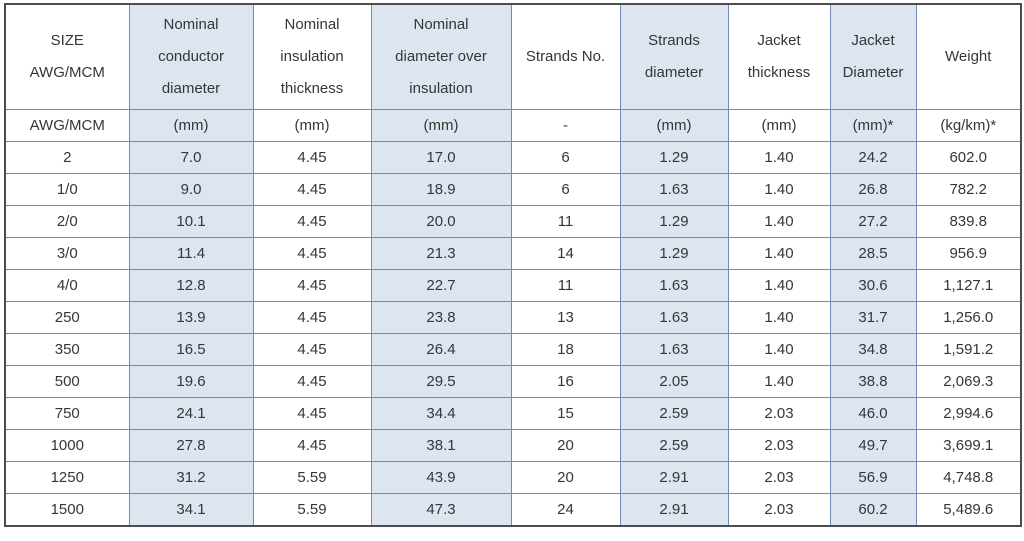 The image size is (1024, 541). What do you see at coordinates (441, 157) in the screenshot?
I see `table-cell: 17.0` at bounding box center [441, 157].